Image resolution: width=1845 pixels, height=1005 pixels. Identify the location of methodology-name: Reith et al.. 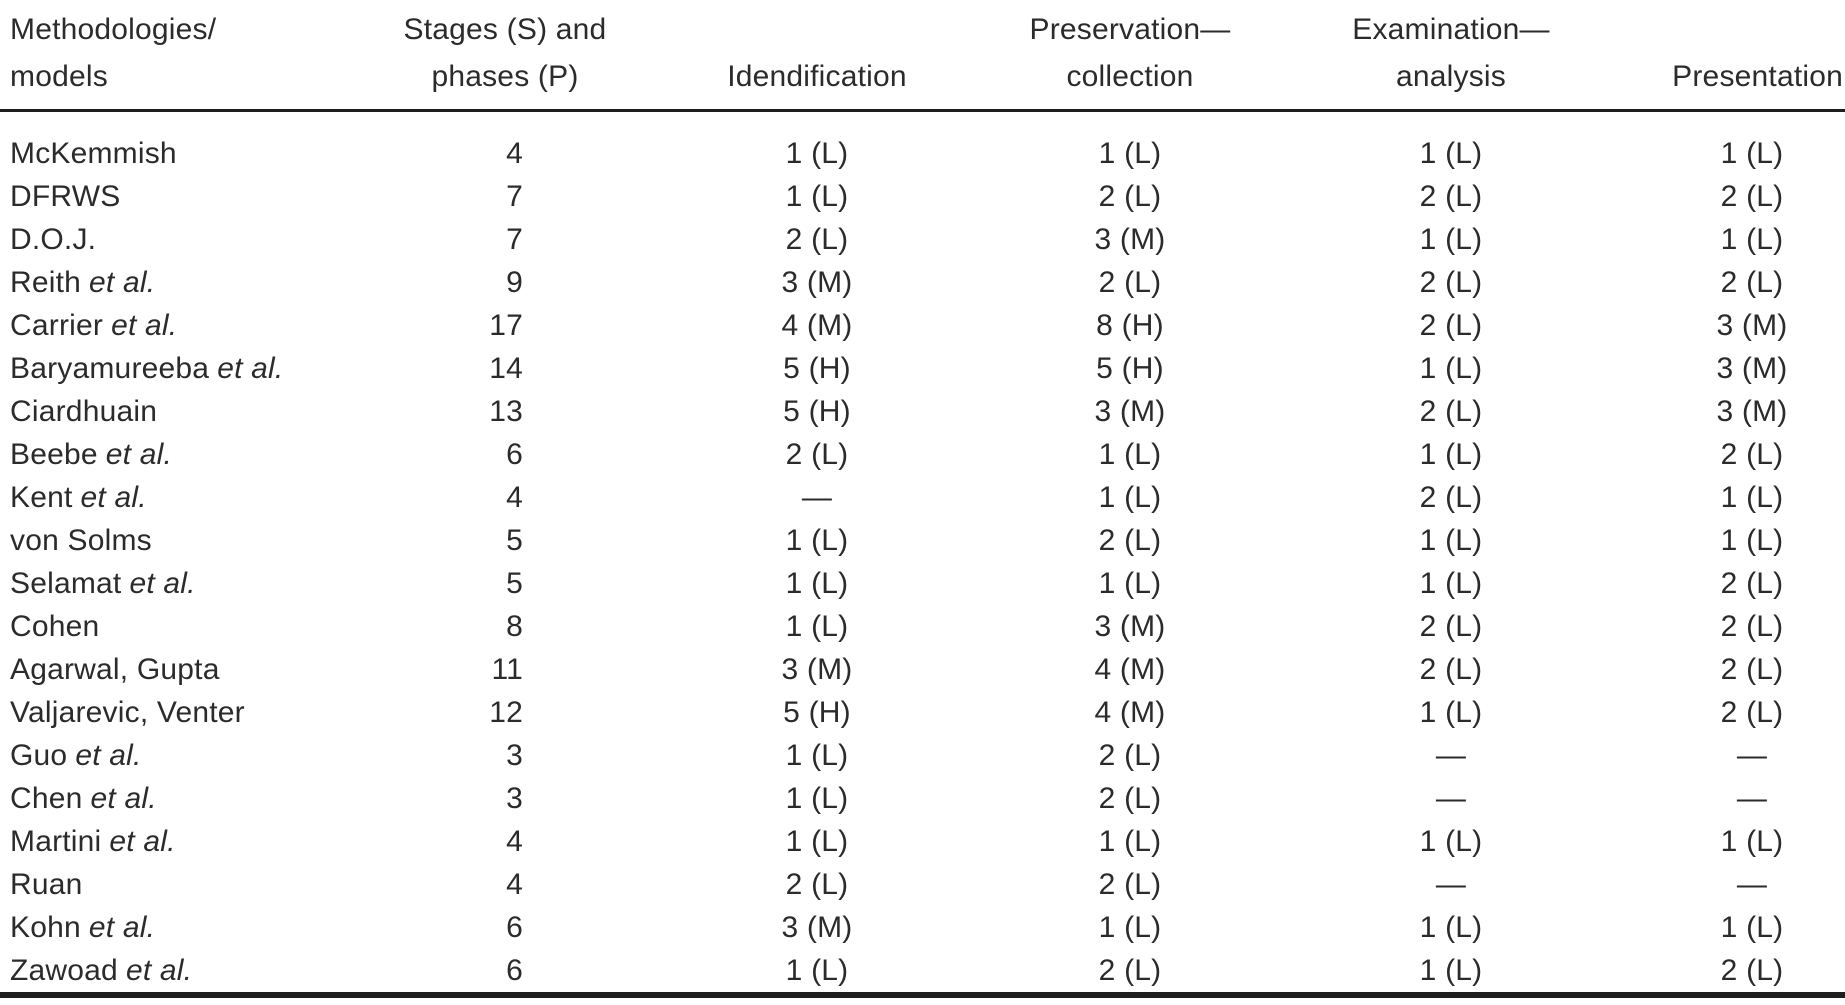
(170, 282).